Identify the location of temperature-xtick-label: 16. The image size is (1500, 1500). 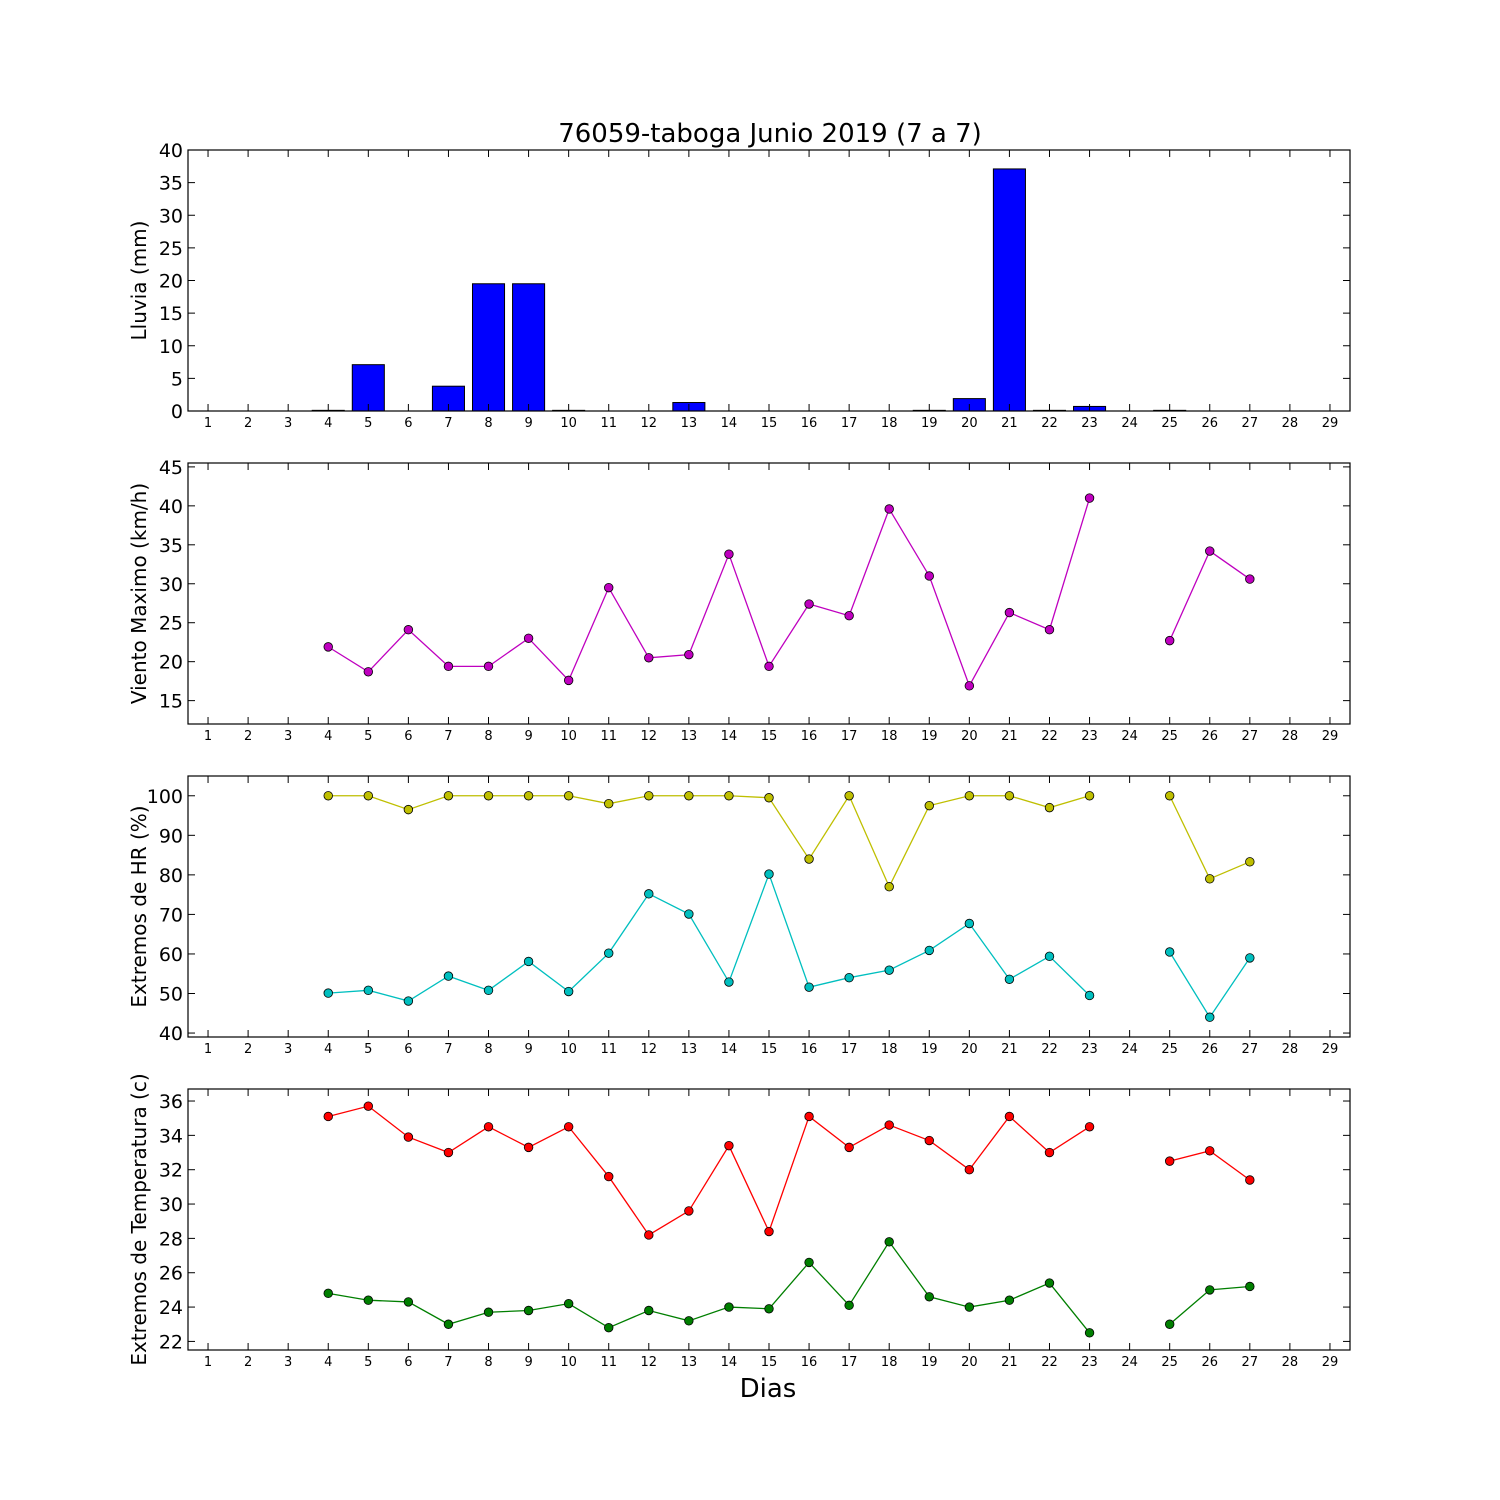
(809, 1362).